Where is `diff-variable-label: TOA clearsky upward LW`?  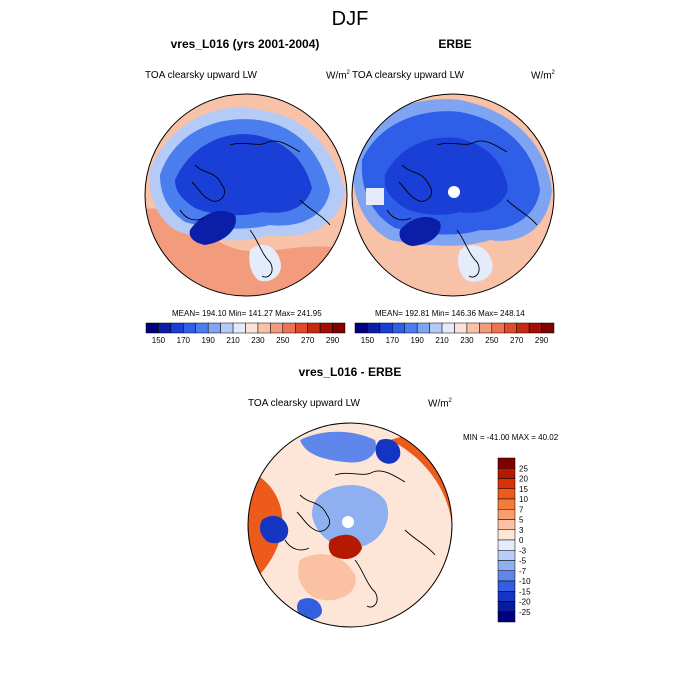
diff-variable-label: TOA clearsky upward LW is located at coordinates (304, 403).